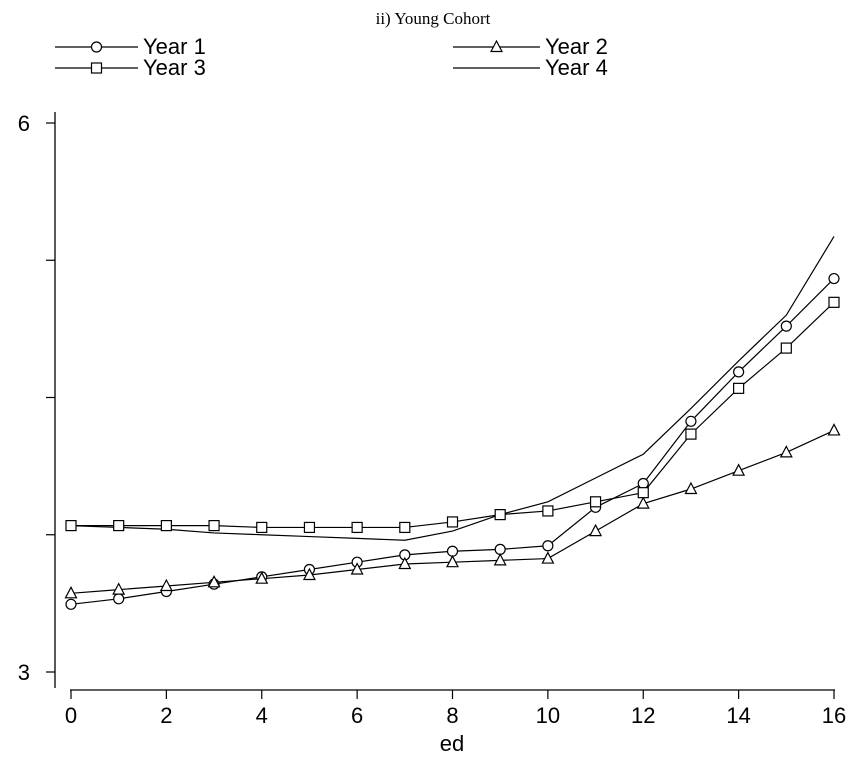  I want to click on x-tick-label: 0, so click(71, 715).